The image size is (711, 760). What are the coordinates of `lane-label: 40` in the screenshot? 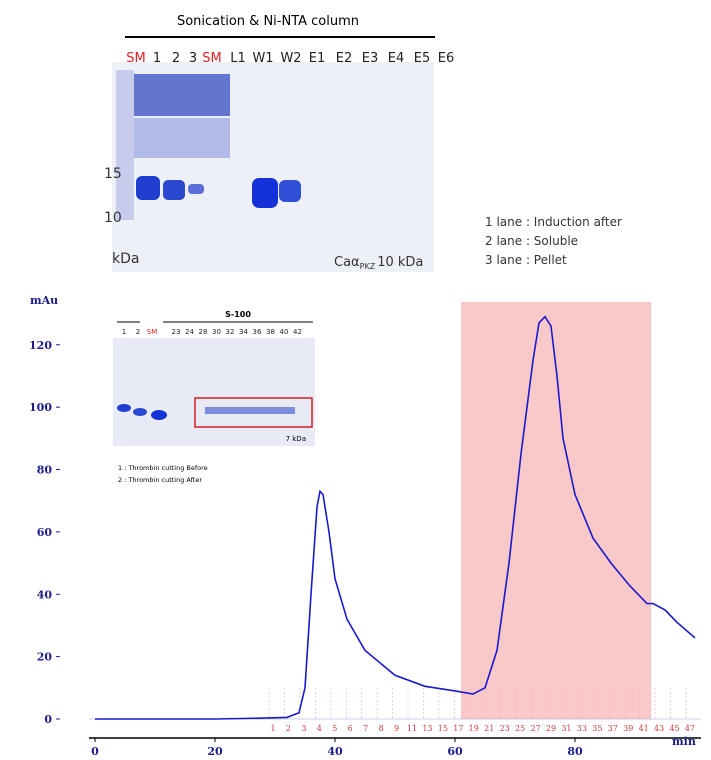 It's located at (284, 332).